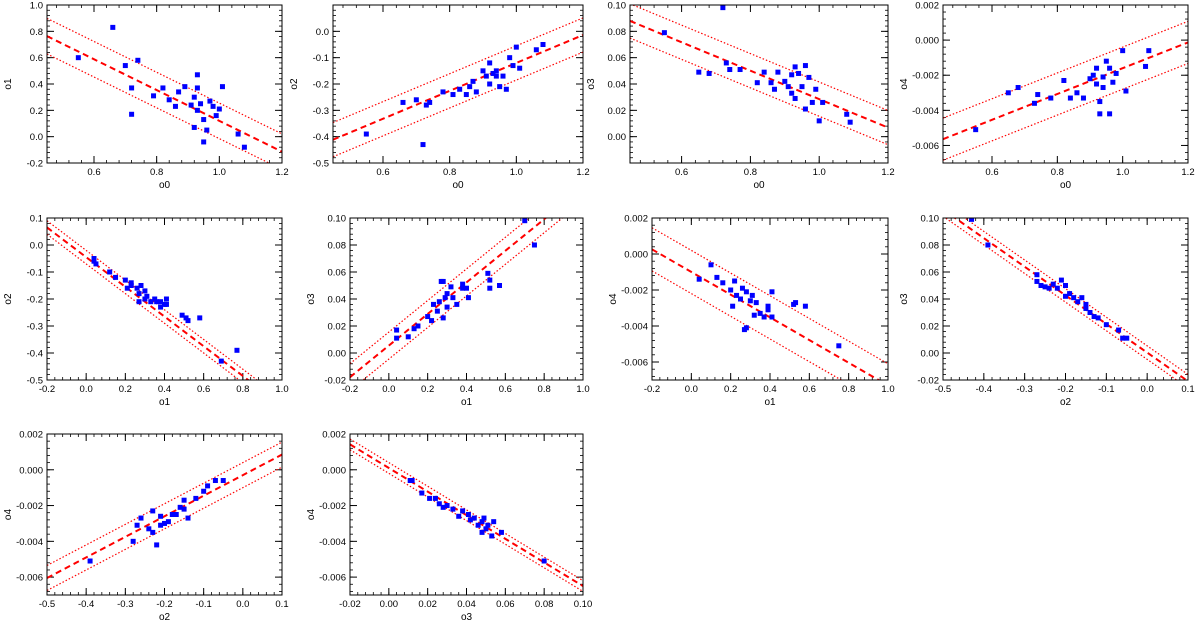  What do you see at coordinates (1066, 185) in the screenshot?
I see `x-axis-title: o0` at bounding box center [1066, 185].